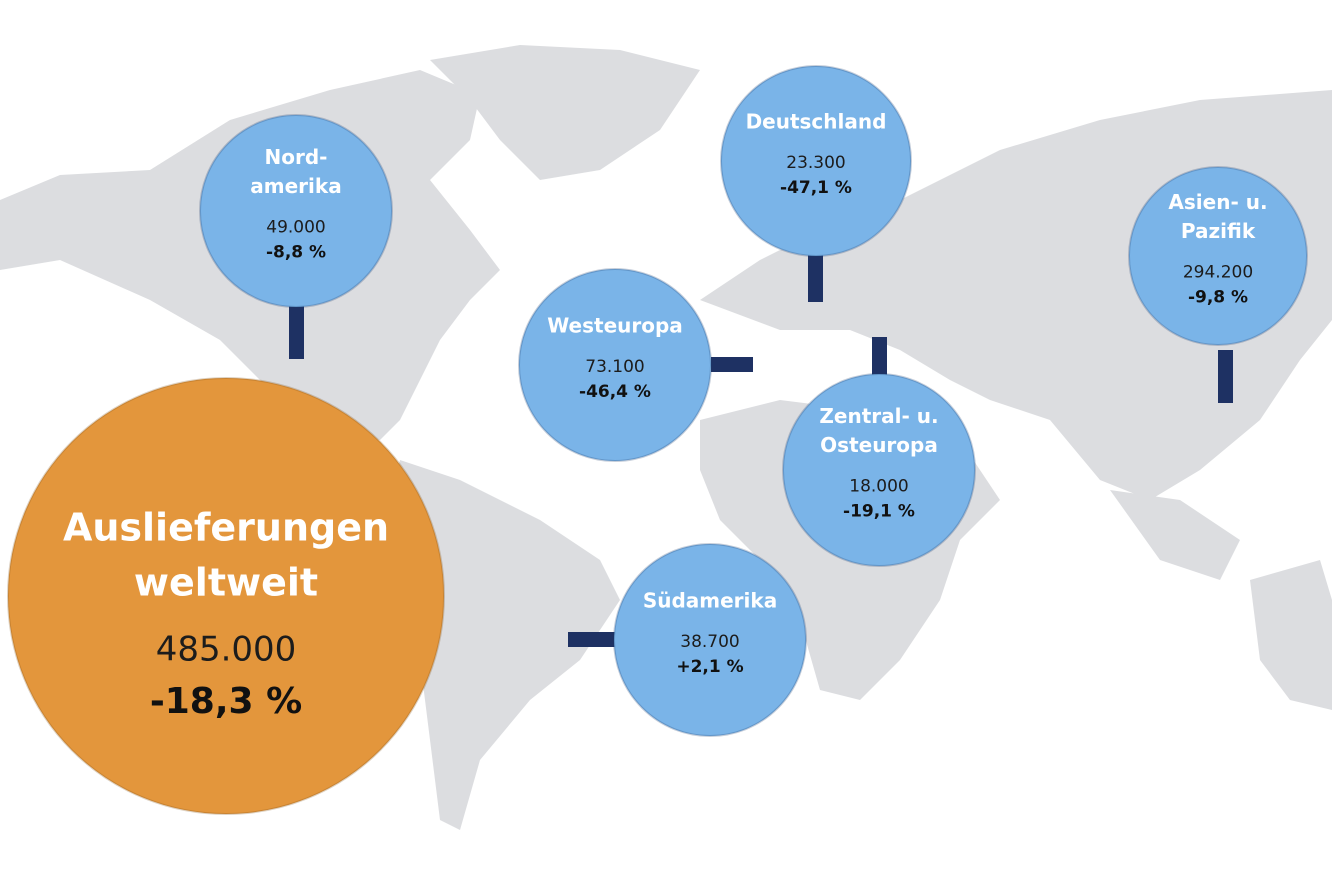  I want to click on region-name: Osteuropa, so click(879, 445).